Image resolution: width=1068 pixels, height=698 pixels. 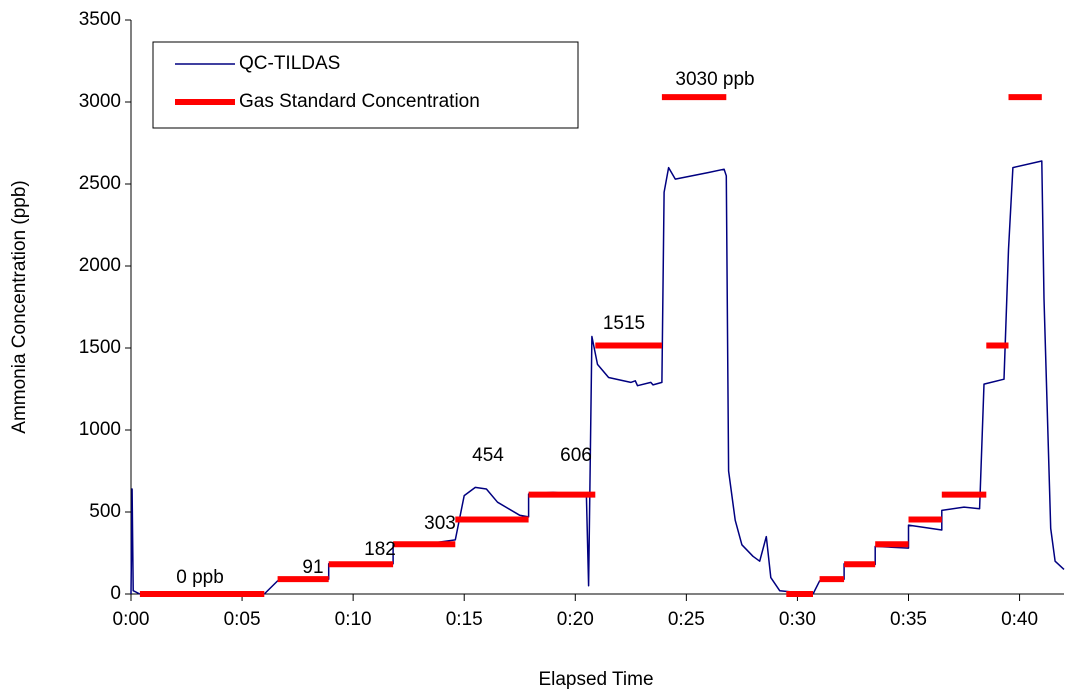 What do you see at coordinates (908, 619) in the screenshot?
I see `x-tick-label: 0:35` at bounding box center [908, 619].